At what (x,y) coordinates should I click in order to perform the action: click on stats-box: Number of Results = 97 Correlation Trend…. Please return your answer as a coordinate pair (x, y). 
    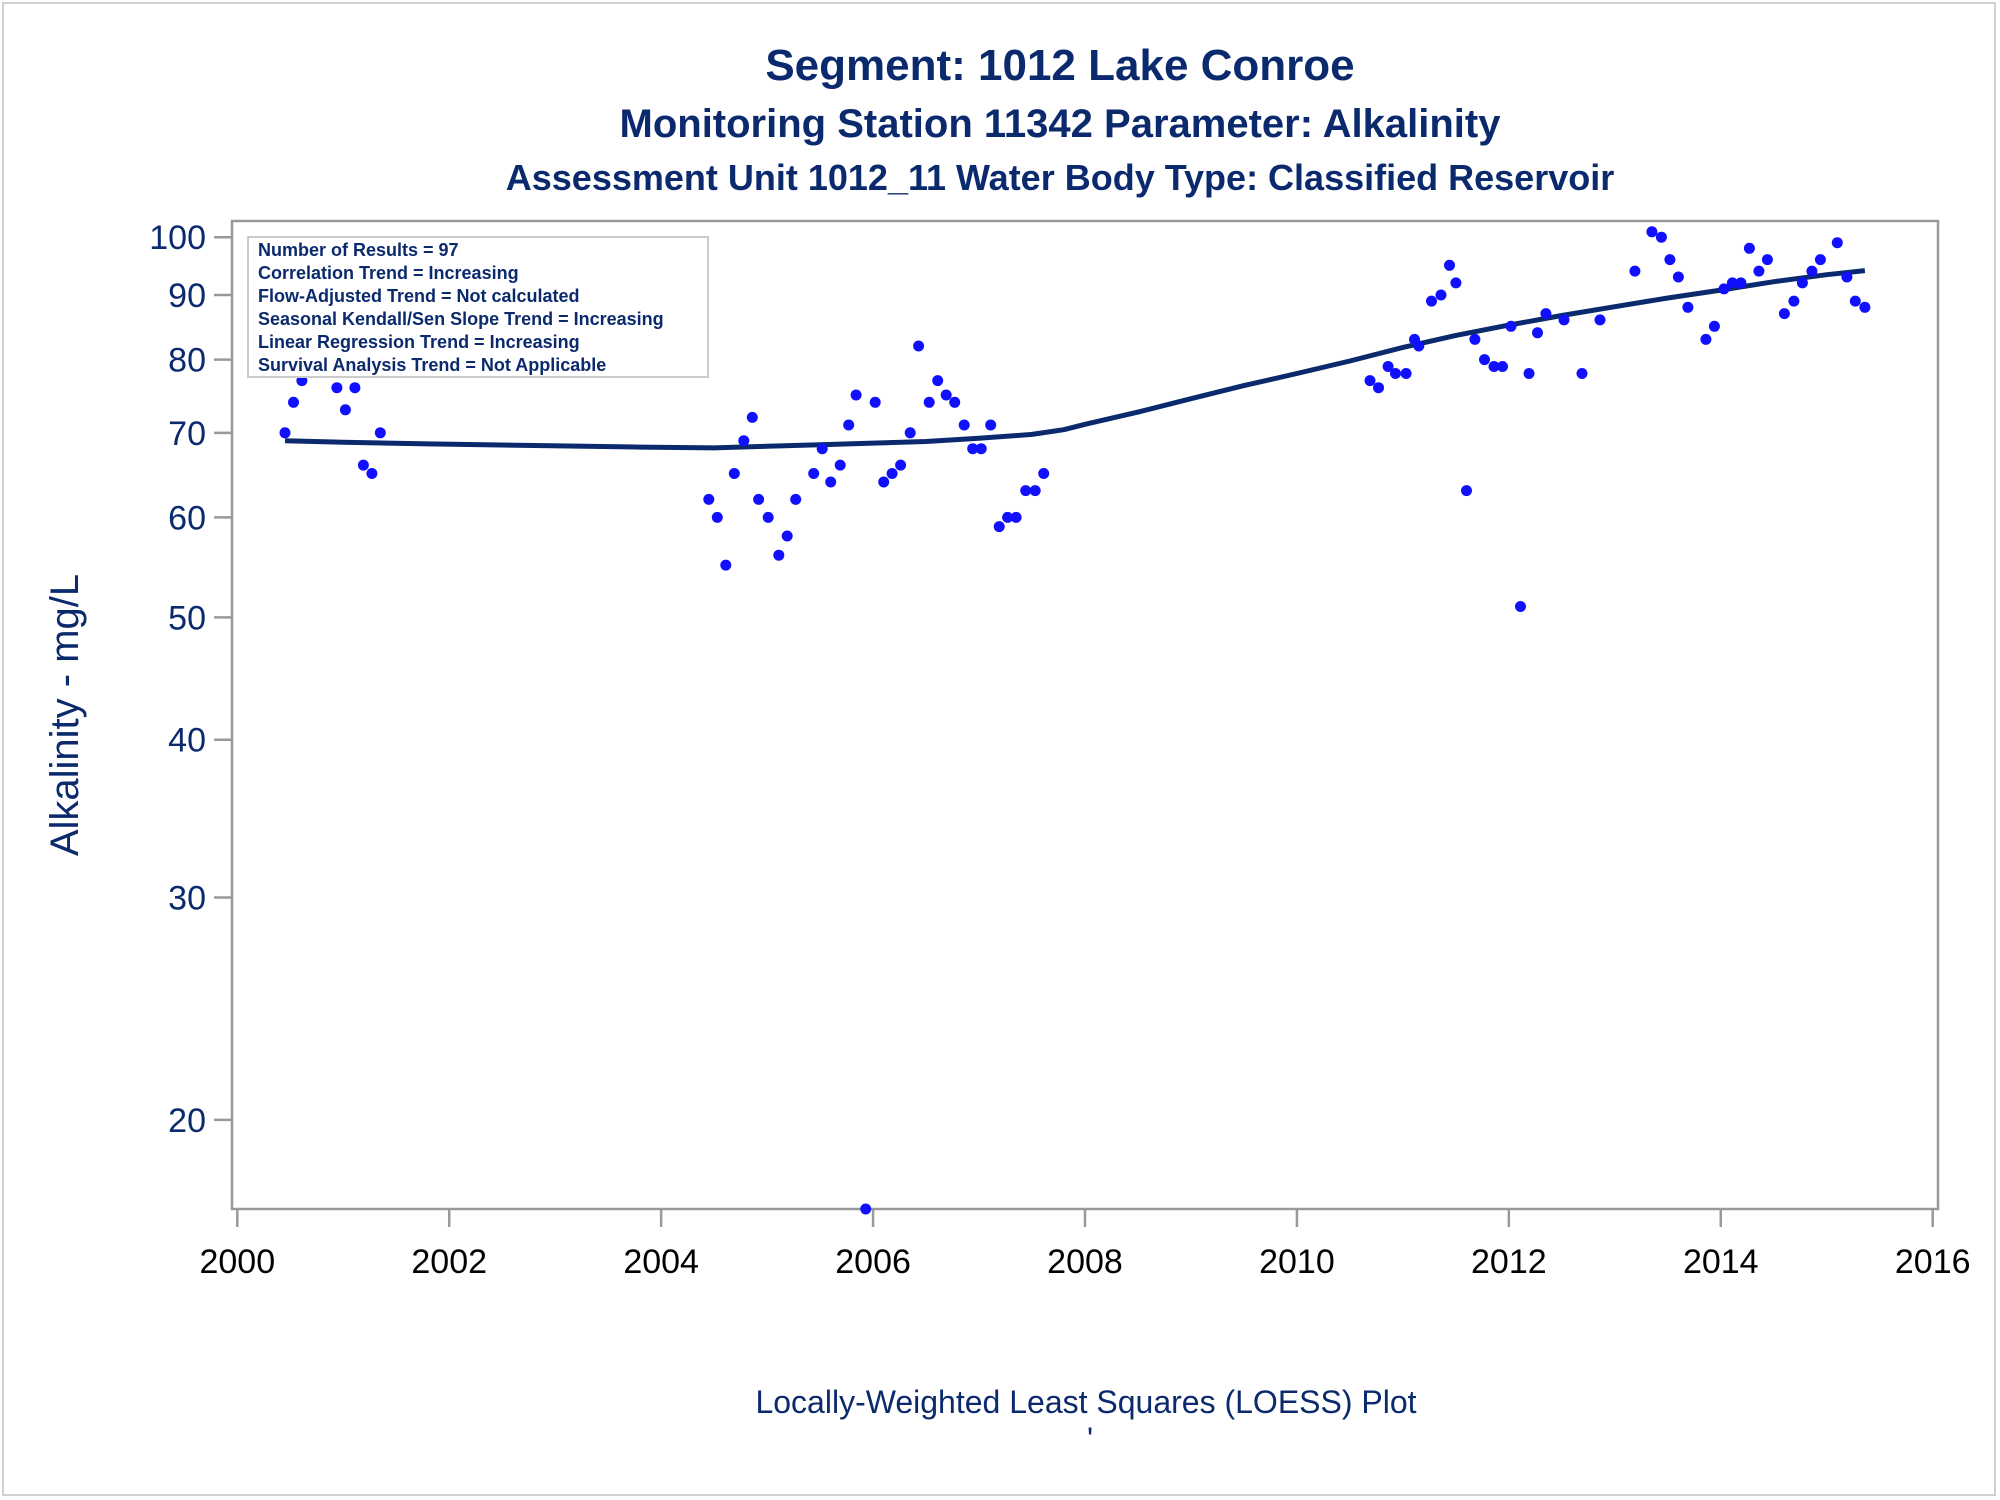
    Looking at the image, I should click on (478, 307).